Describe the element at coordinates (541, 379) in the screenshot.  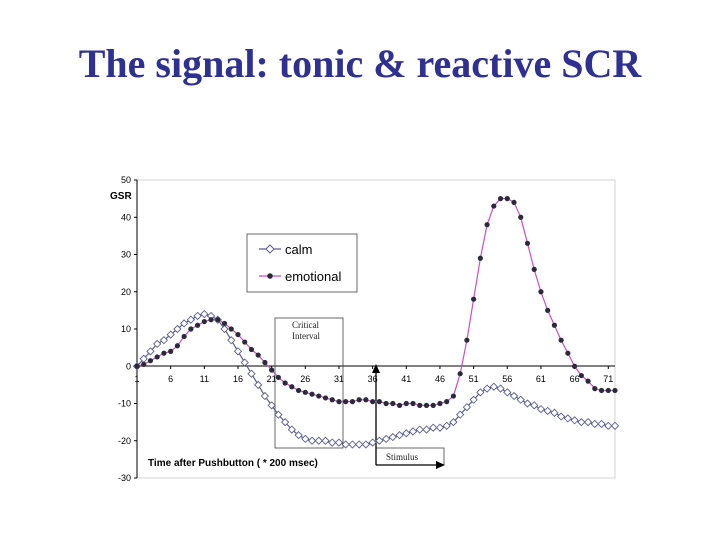
I see `x-tick-label: 61` at that location.